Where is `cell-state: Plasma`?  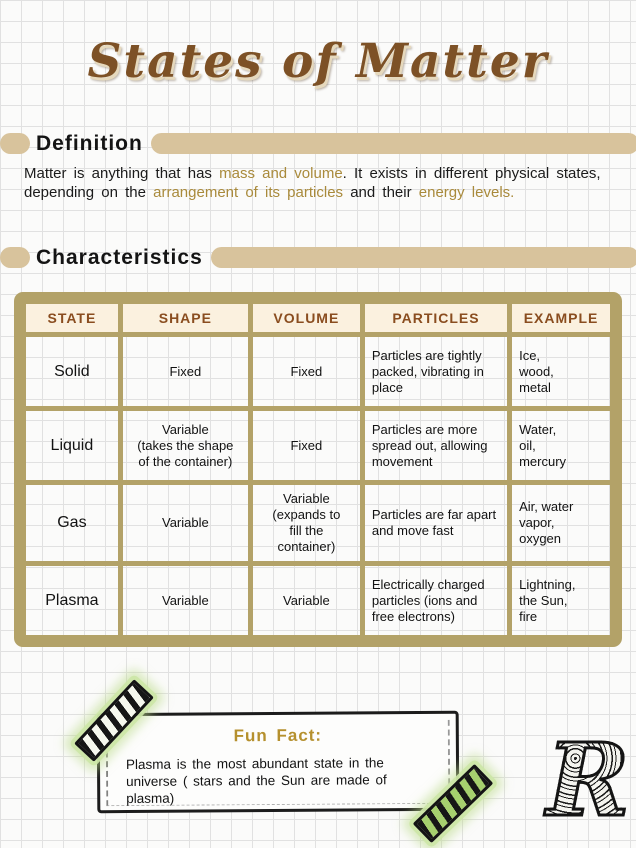 cell-state: Plasma is located at coordinates (72, 600).